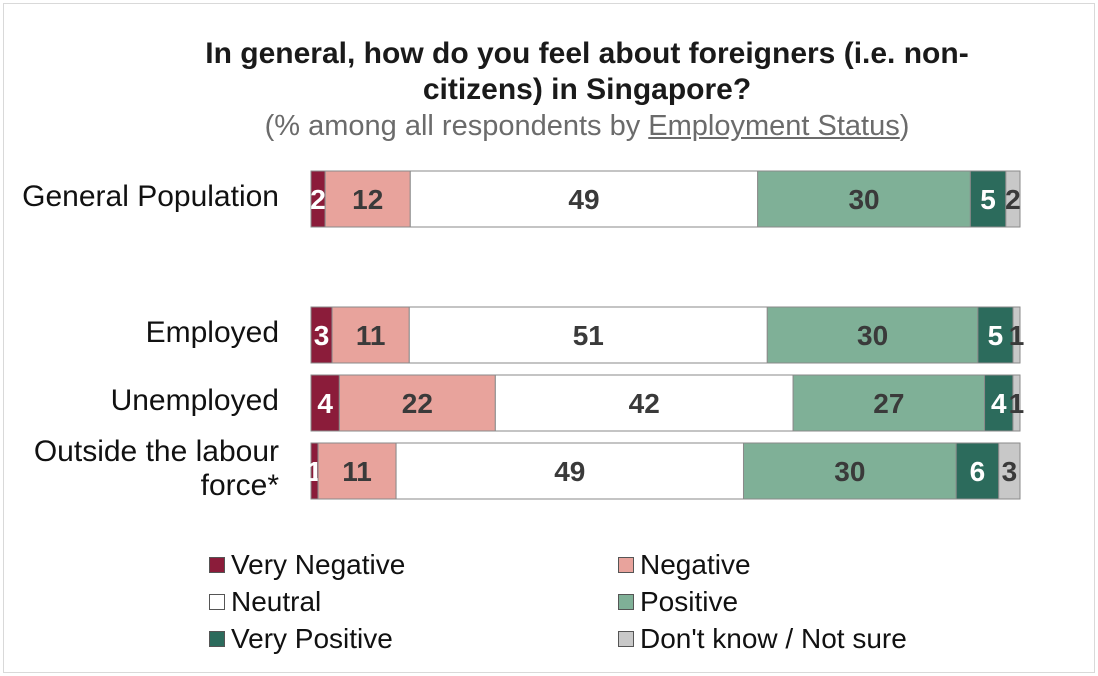  What do you see at coordinates (689, 601) in the screenshot?
I see `legend-label: Positive` at bounding box center [689, 601].